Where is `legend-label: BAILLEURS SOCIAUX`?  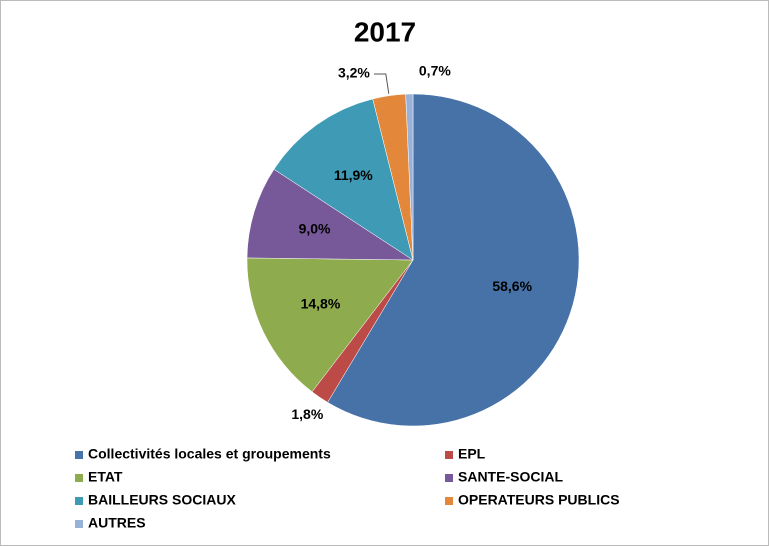 legend-label: BAILLEURS SOCIAUX is located at coordinates (162, 500).